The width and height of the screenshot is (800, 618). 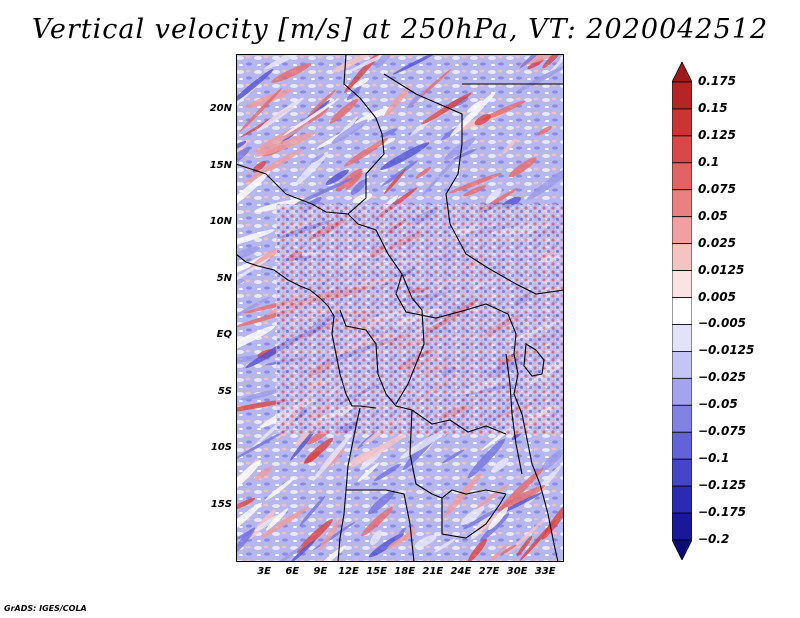 What do you see at coordinates (220, 109) in the screenshot?
I see `lat-label: 20N` at bounding box center [220, 109].